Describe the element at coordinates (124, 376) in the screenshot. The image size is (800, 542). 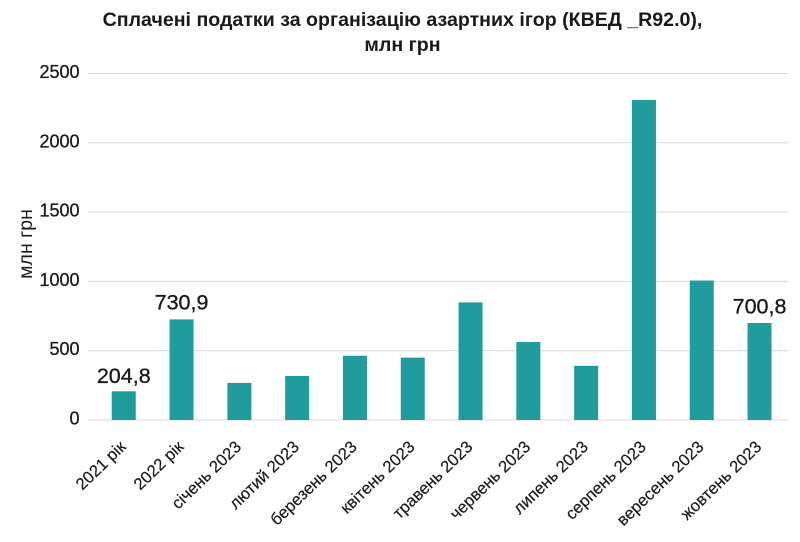
I see `svg-text: 204,8` at that location.